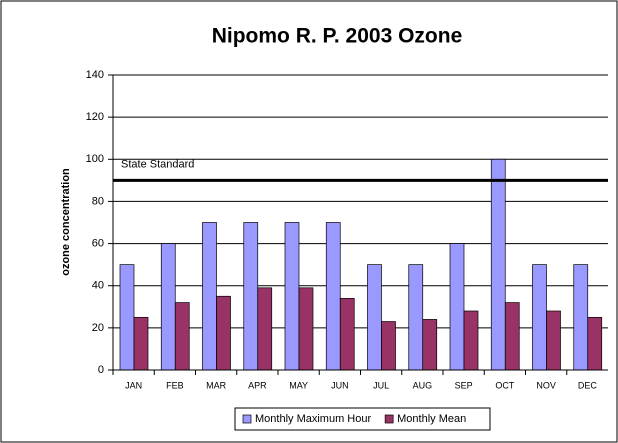 The height and width of the screenshot is (443, 618). Describe the element at coordinates (216, 385) in the screenshot. I see `x-tick-label: MAR` at that location.